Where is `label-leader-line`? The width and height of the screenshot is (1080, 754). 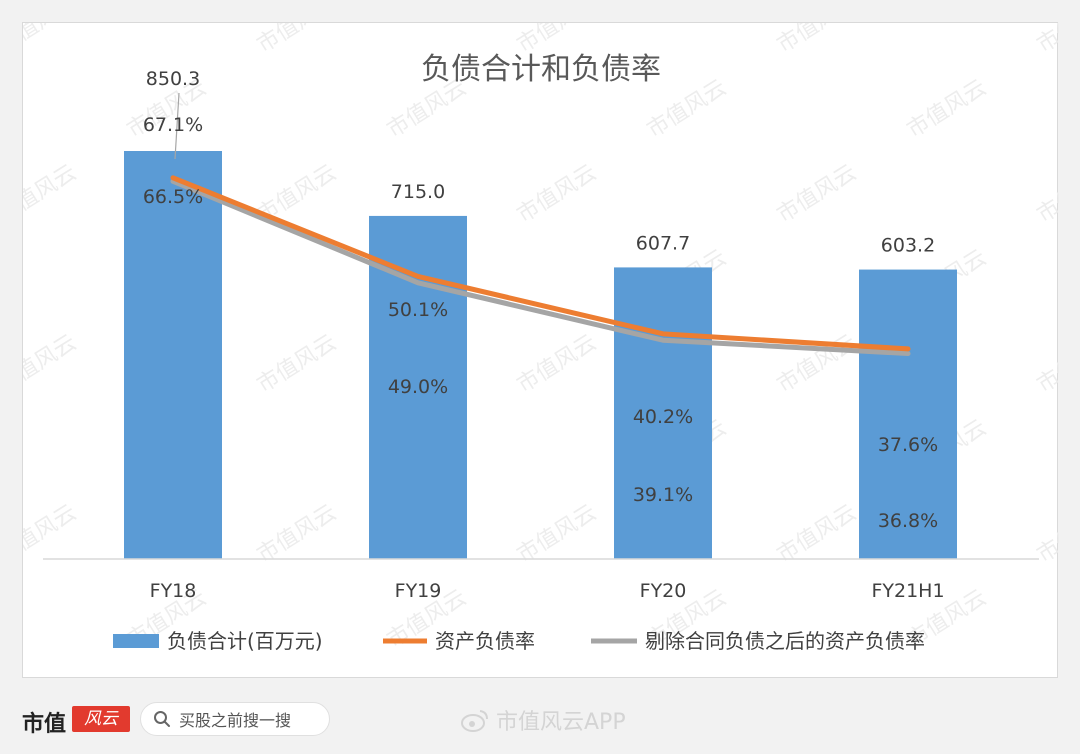
label-leader-line is located at coordinates (177, 126).